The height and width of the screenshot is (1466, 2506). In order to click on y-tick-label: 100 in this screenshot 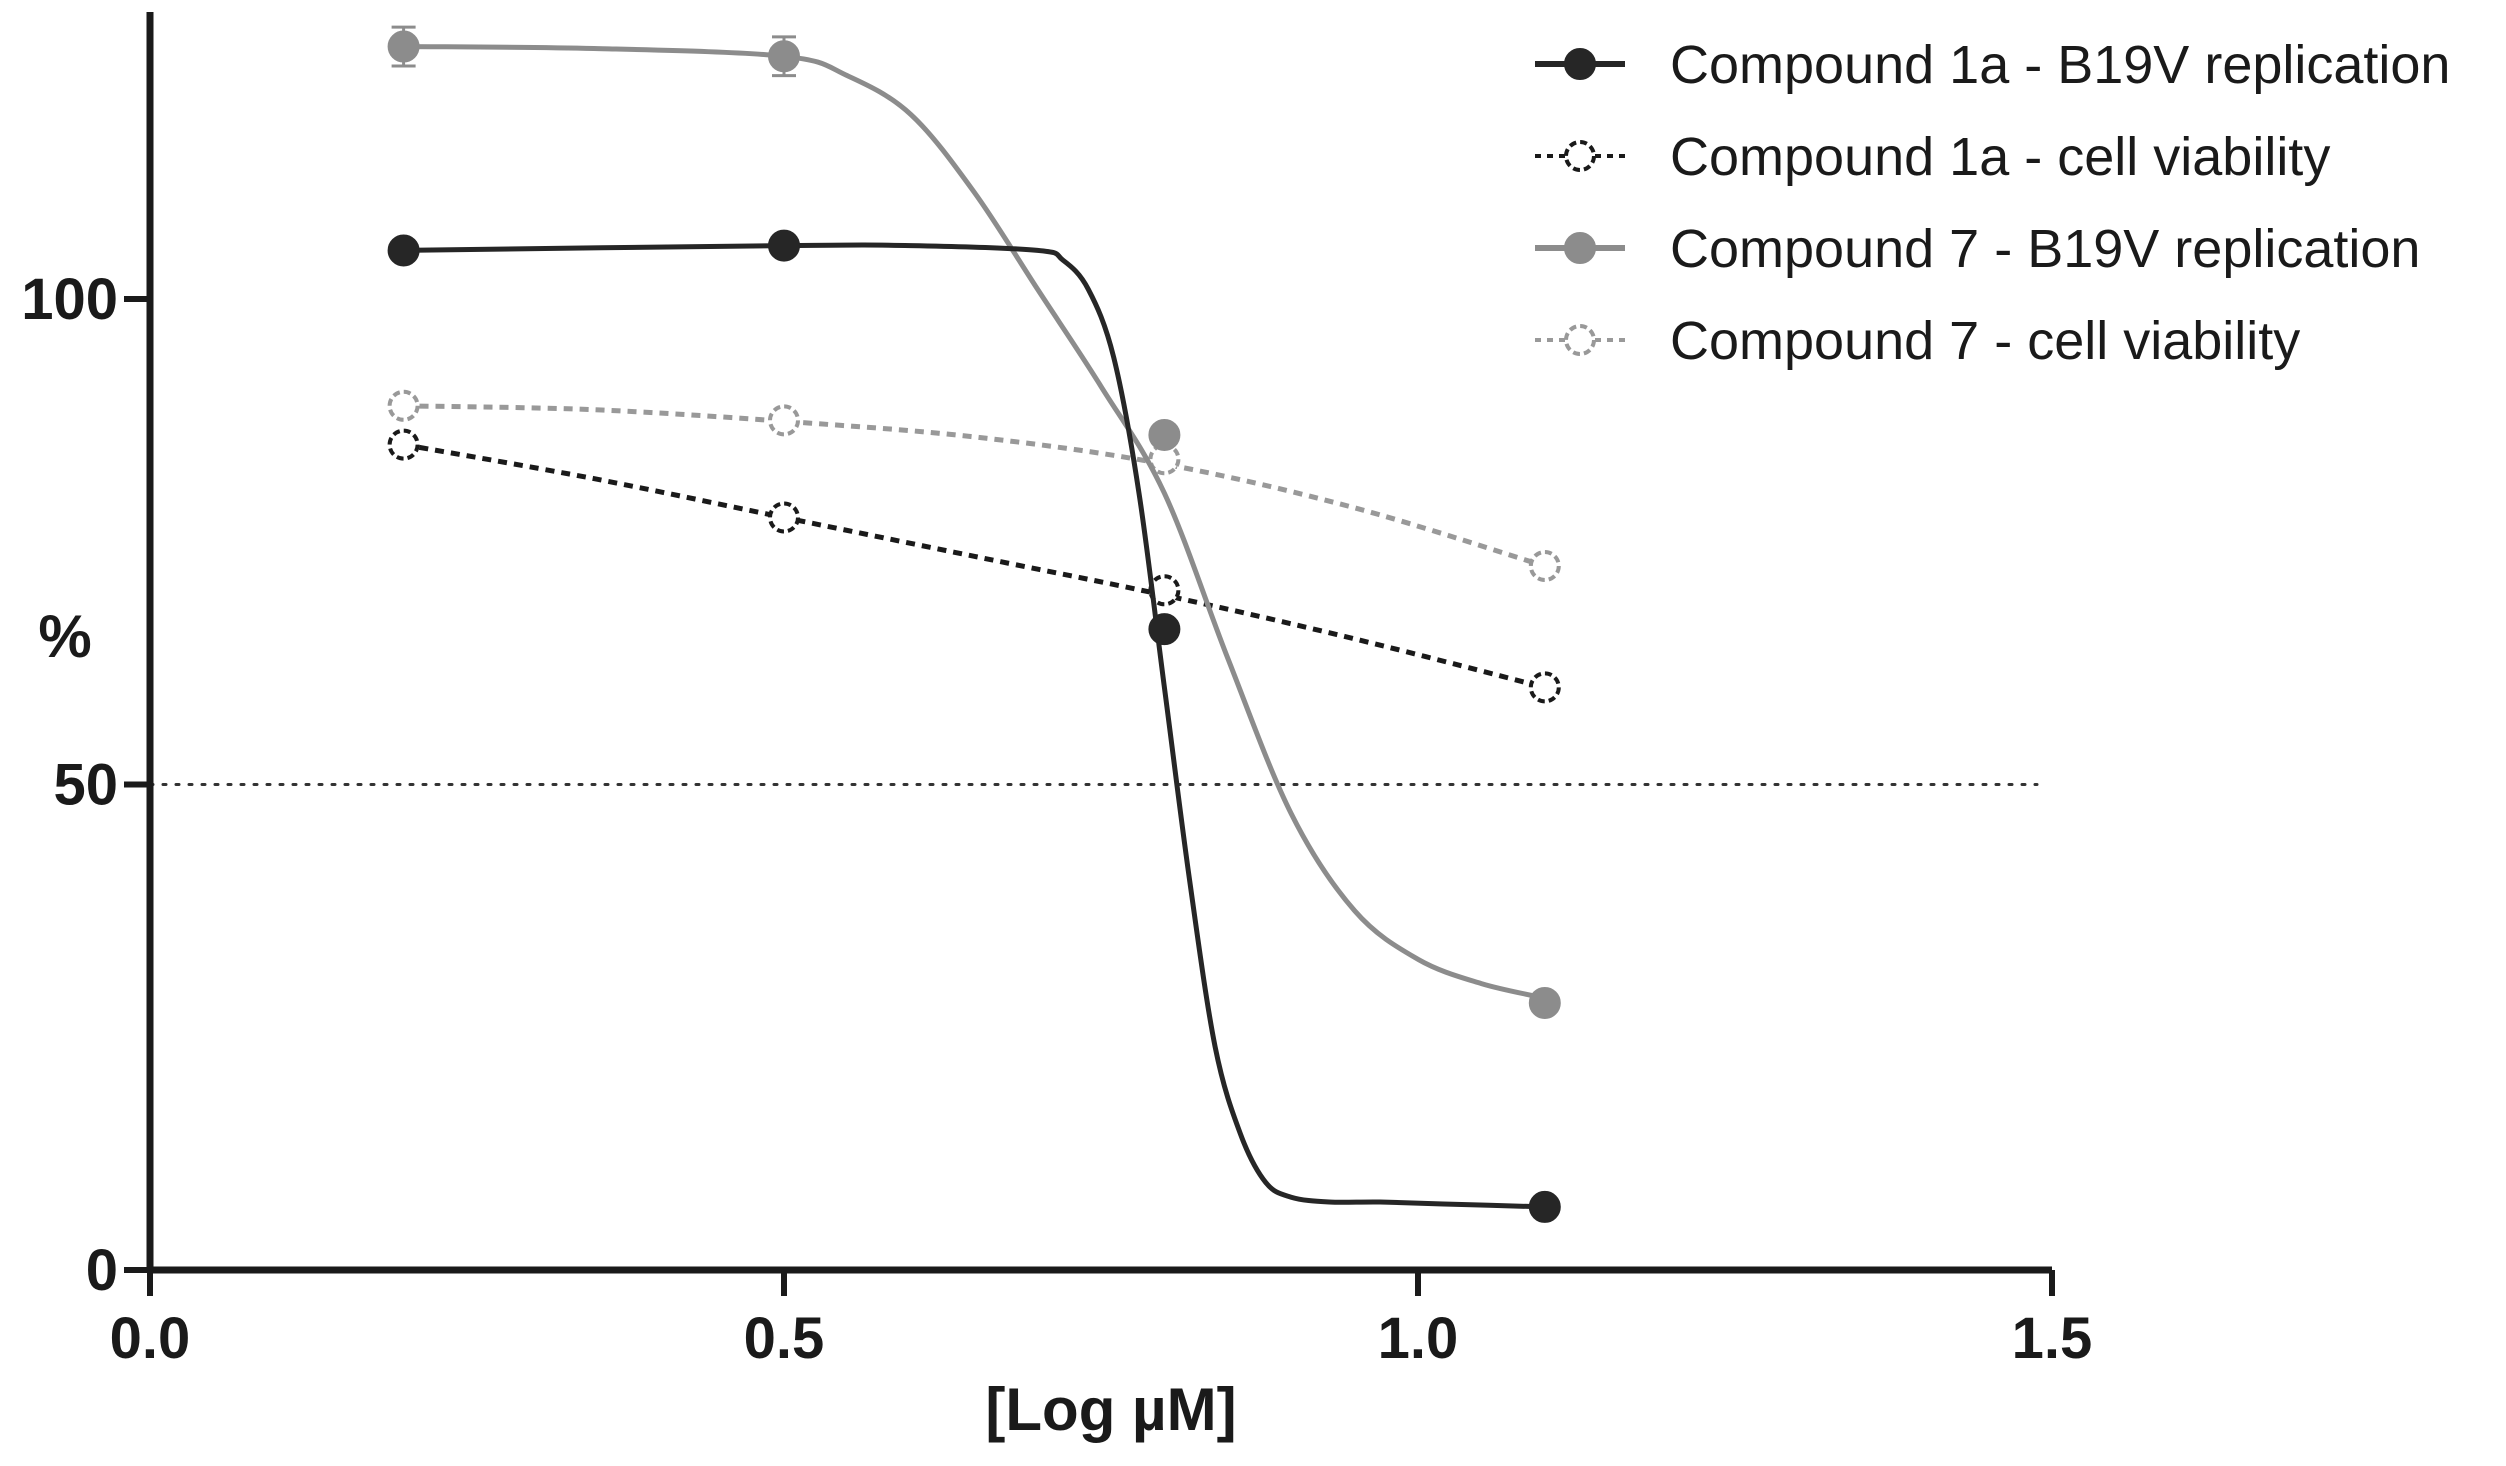, I will do `click(69, 299)`.